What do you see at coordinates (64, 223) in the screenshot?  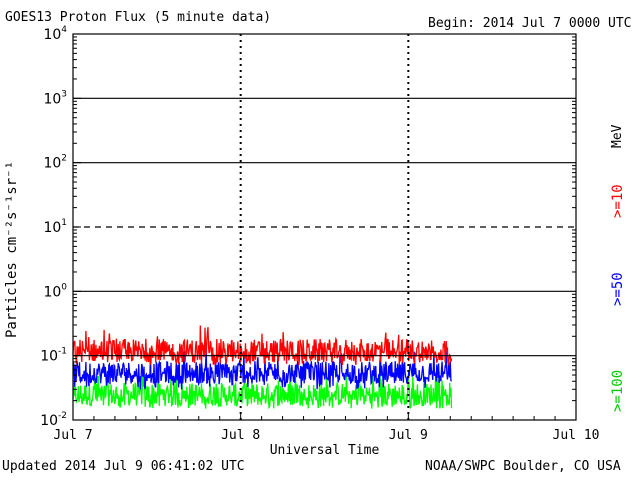 I see `y-tick-exponent: 1` at bounding box center [64, 223].